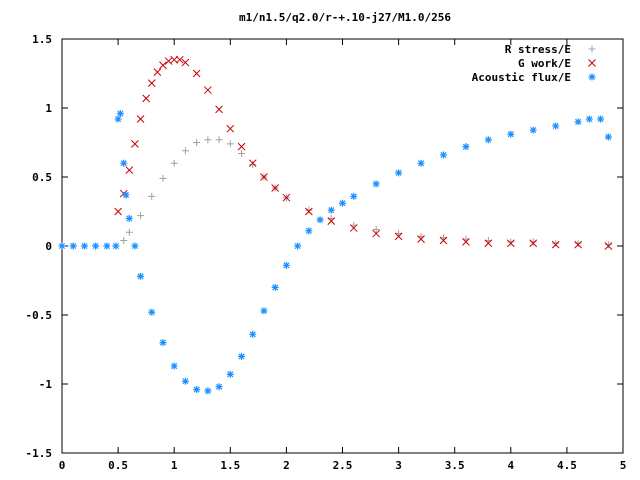 The height and width of the screenshot is (480, 640). What do you see at coordinates (455, 465) in the screenshot?
I see `x-tick-label: 3.5` at bounding box center [455, 465].